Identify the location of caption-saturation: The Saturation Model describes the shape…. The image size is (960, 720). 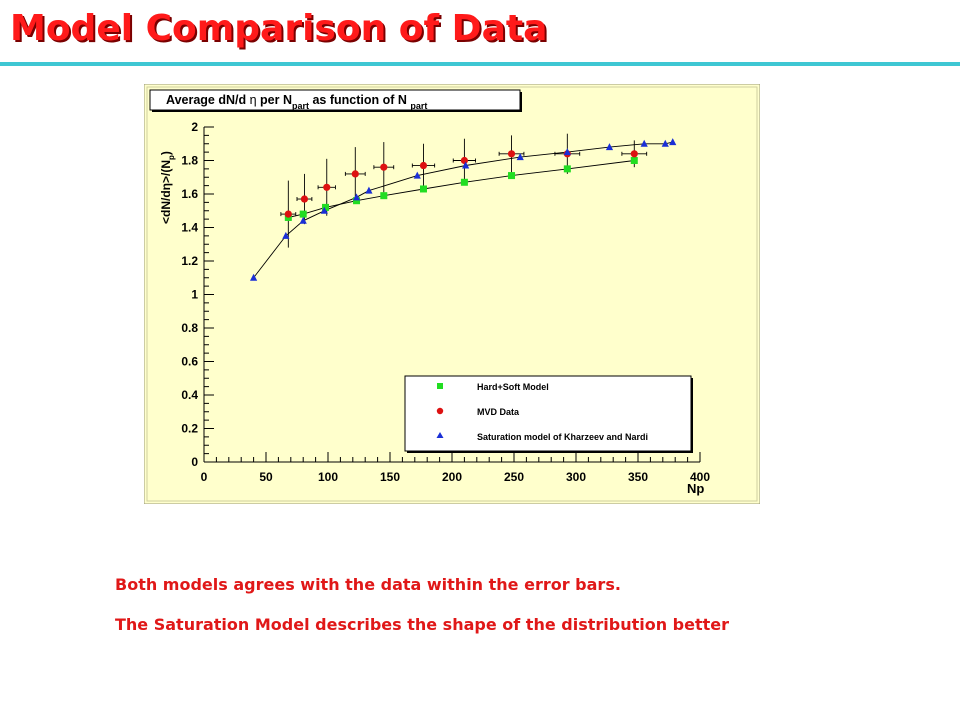
(422, 624).